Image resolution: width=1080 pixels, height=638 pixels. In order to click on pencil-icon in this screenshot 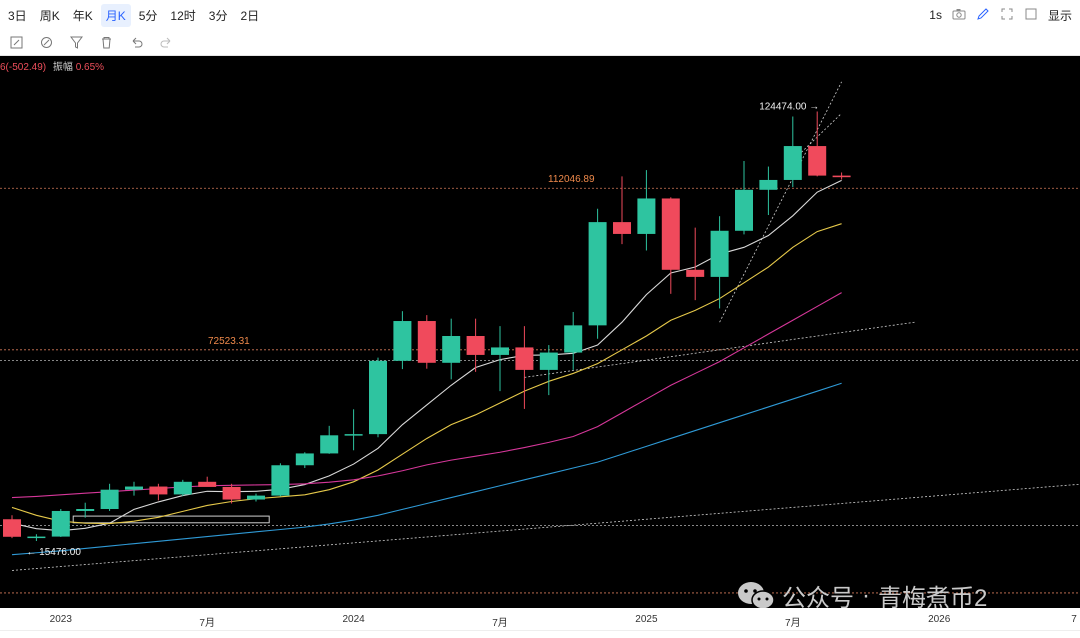, I will do `click(983, 15)`.